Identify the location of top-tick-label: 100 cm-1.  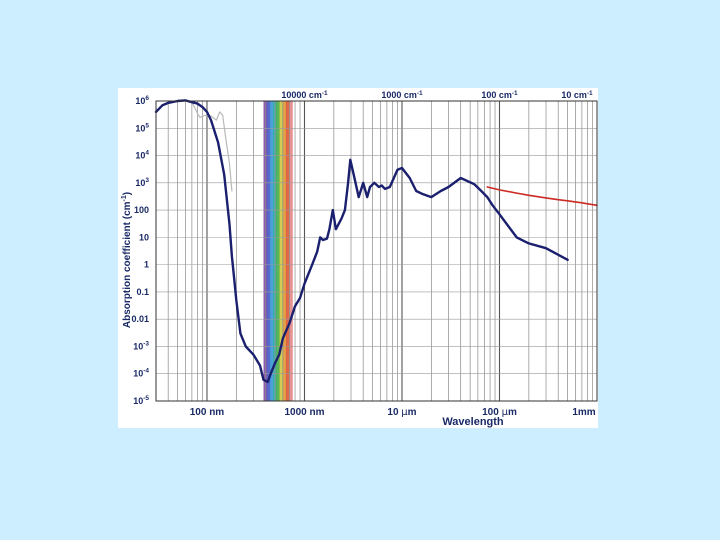
(499, 95).